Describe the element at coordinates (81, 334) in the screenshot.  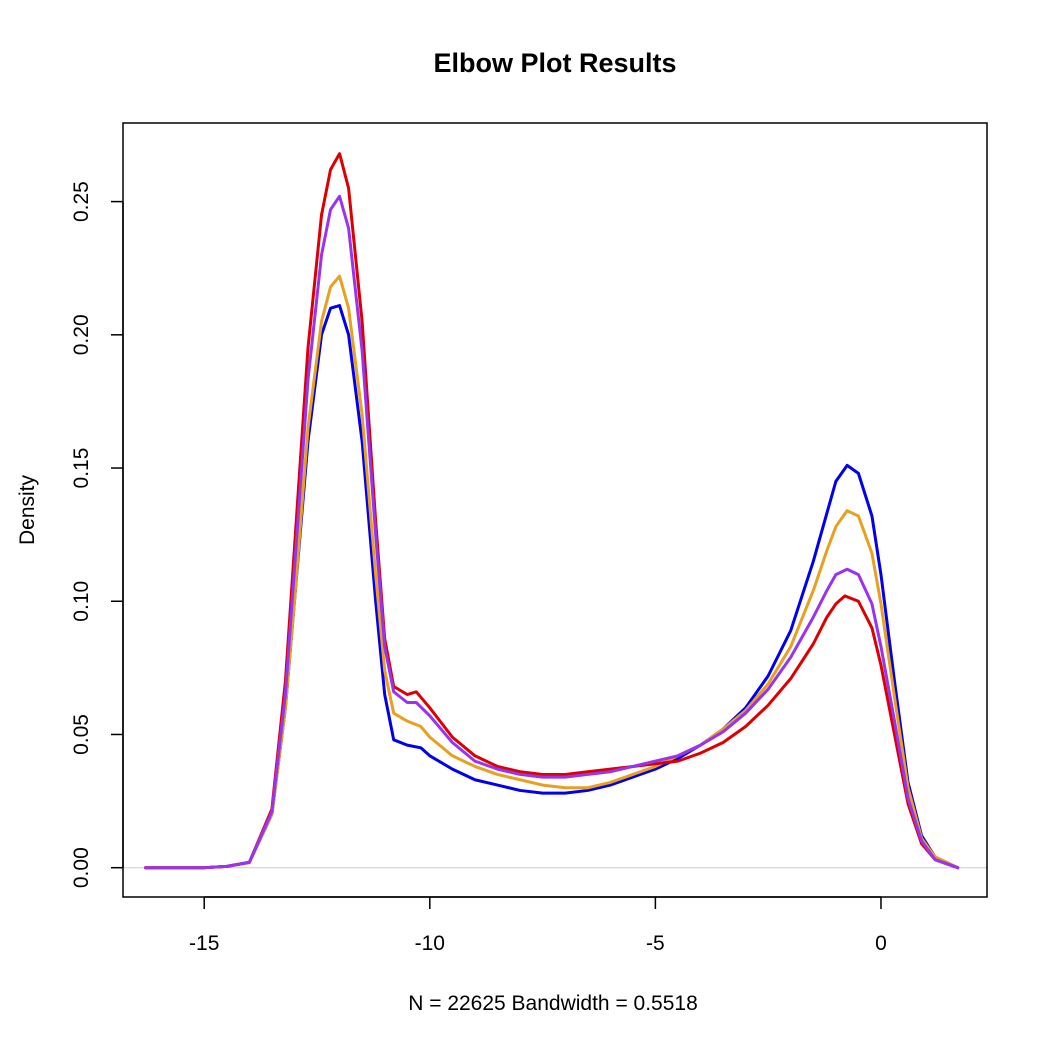
I see `y-tick-label: 0.20` at that location.